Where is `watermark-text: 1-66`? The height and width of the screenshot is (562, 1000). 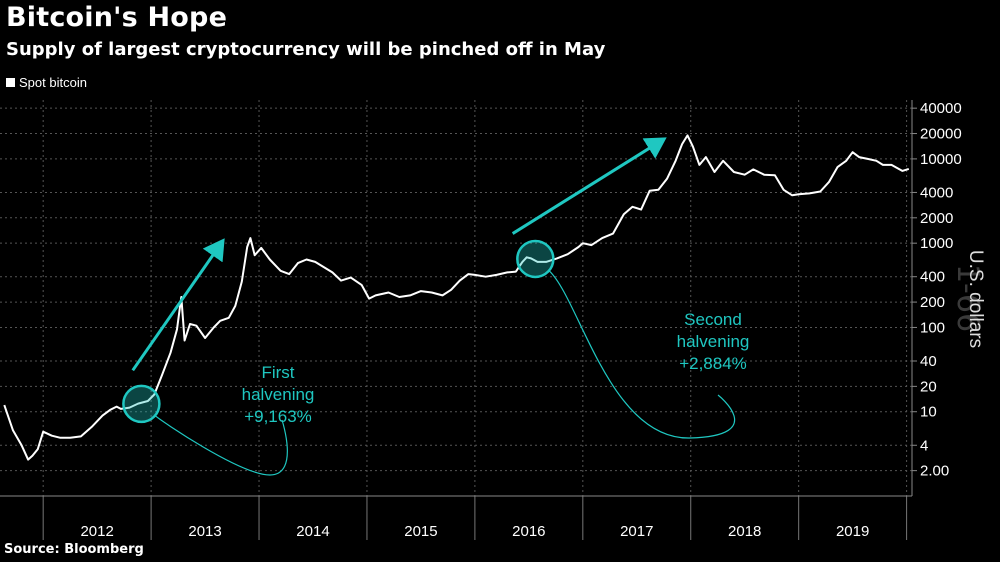
watermark-text: 1-66 is located at coordinates (967, 298).